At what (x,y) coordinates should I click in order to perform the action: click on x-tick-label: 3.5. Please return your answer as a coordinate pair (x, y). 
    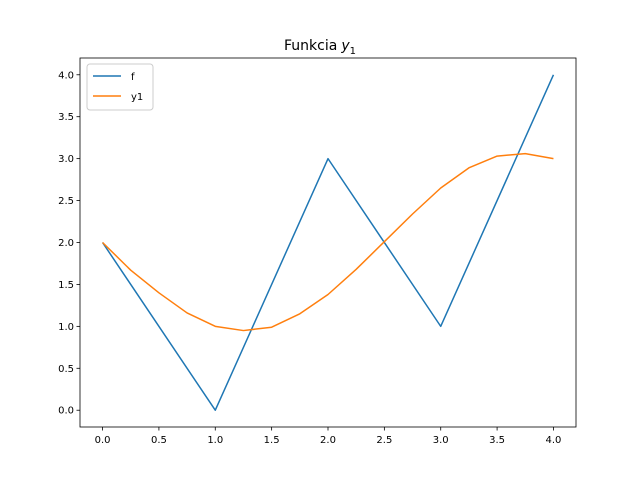
    Looking at the image, I should click on (497, 440).